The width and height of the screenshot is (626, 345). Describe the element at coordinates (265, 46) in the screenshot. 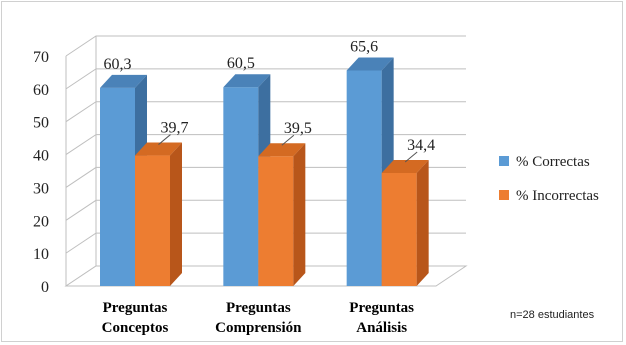

I see `gridline` at that location.